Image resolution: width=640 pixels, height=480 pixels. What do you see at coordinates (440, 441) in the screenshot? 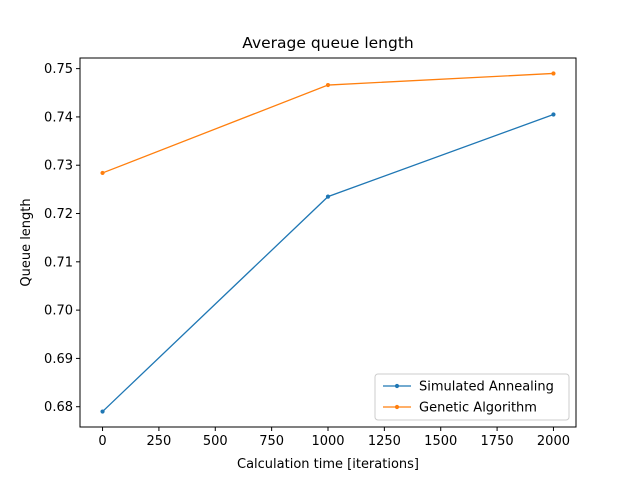
I see `x-tick-label: 1500` at bounding box center [440, 441].